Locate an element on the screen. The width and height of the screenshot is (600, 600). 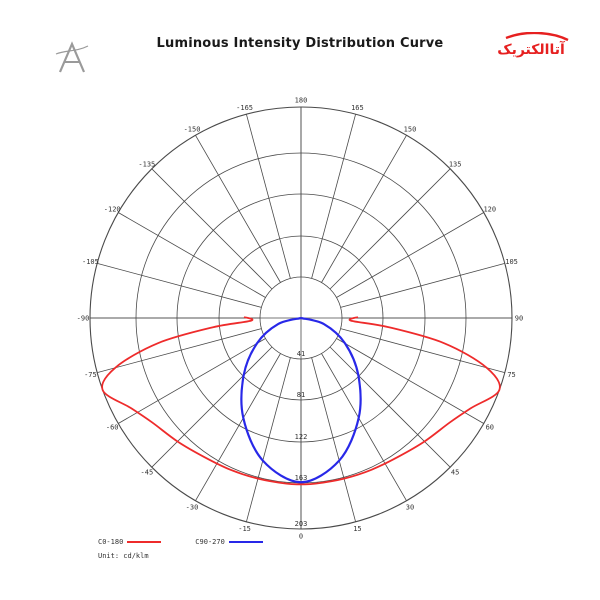
legend-label-c90-270: C90-270 is located at coordinates (210, 542).